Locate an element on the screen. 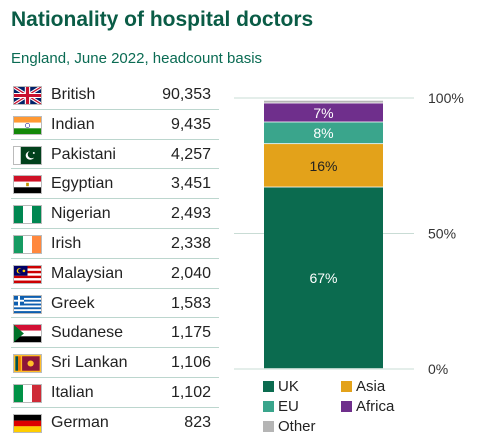 The height and width of the screenshot is (445, 487). sri-lanka-flag-icon is located at coordinates (27, 364).